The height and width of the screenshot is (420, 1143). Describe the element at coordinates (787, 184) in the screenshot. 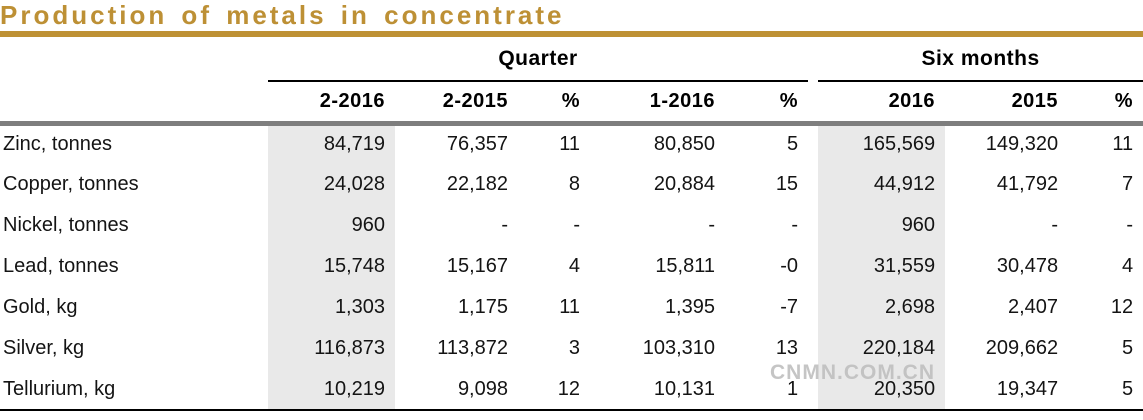

I see `value-cell: 15` at that location.